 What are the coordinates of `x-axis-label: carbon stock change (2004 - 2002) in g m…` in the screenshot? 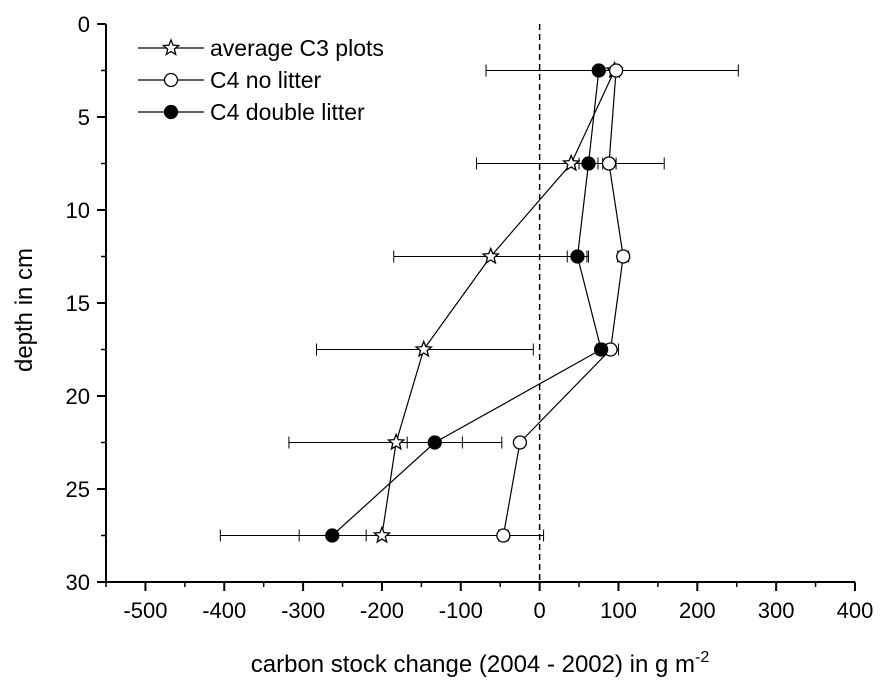 It's located at (480, 663).